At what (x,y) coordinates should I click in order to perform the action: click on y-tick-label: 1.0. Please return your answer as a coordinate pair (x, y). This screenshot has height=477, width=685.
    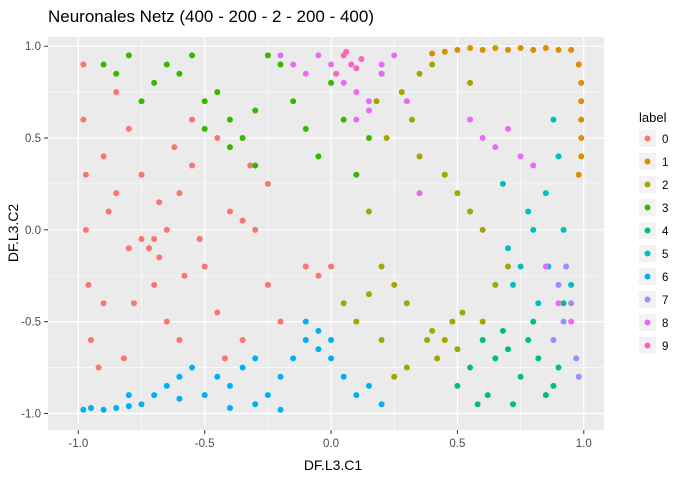
    Looking at the image, I should click on (33, 47).